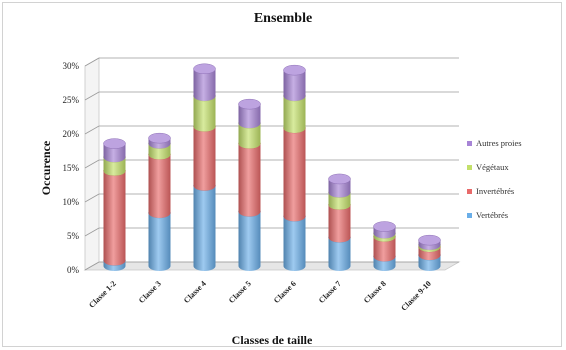 The image size is (566, 350). Describe the element at coordinates (73, 270) in the screenshot. I see `y-tick-label: 0%` at that location.